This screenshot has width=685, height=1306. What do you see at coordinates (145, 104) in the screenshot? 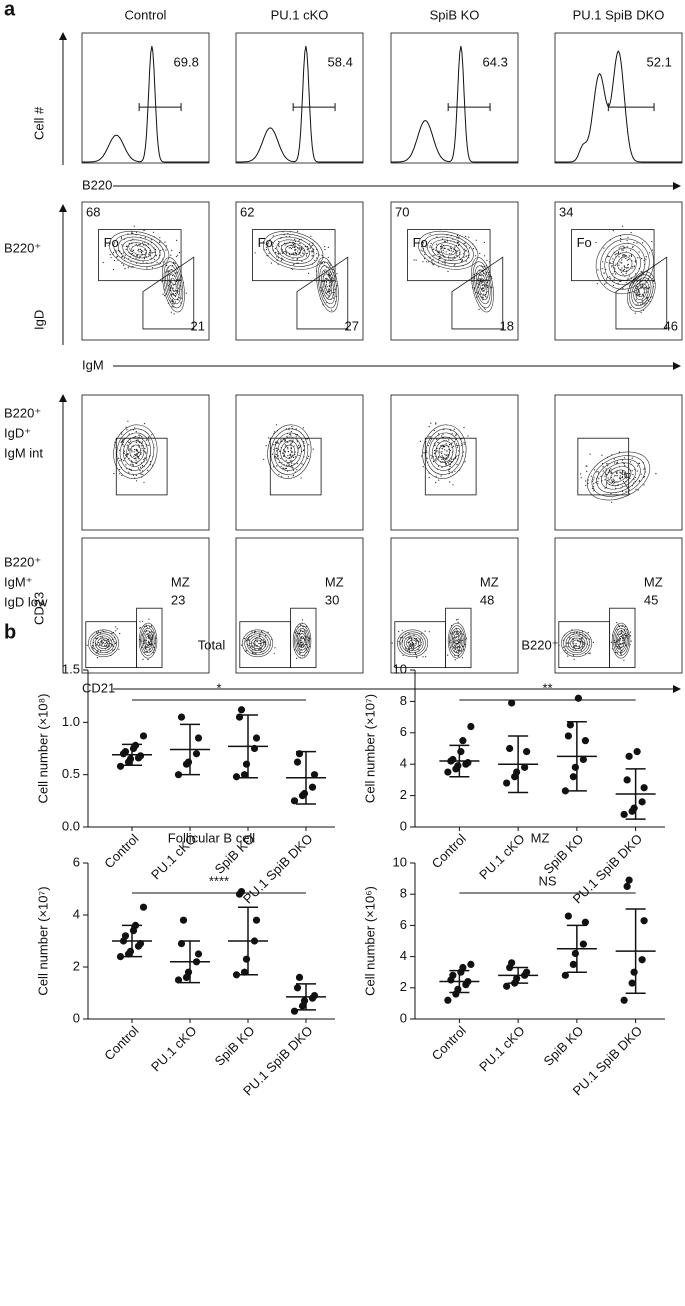
I see `histogram-curve` at bounding box center [145, 104].